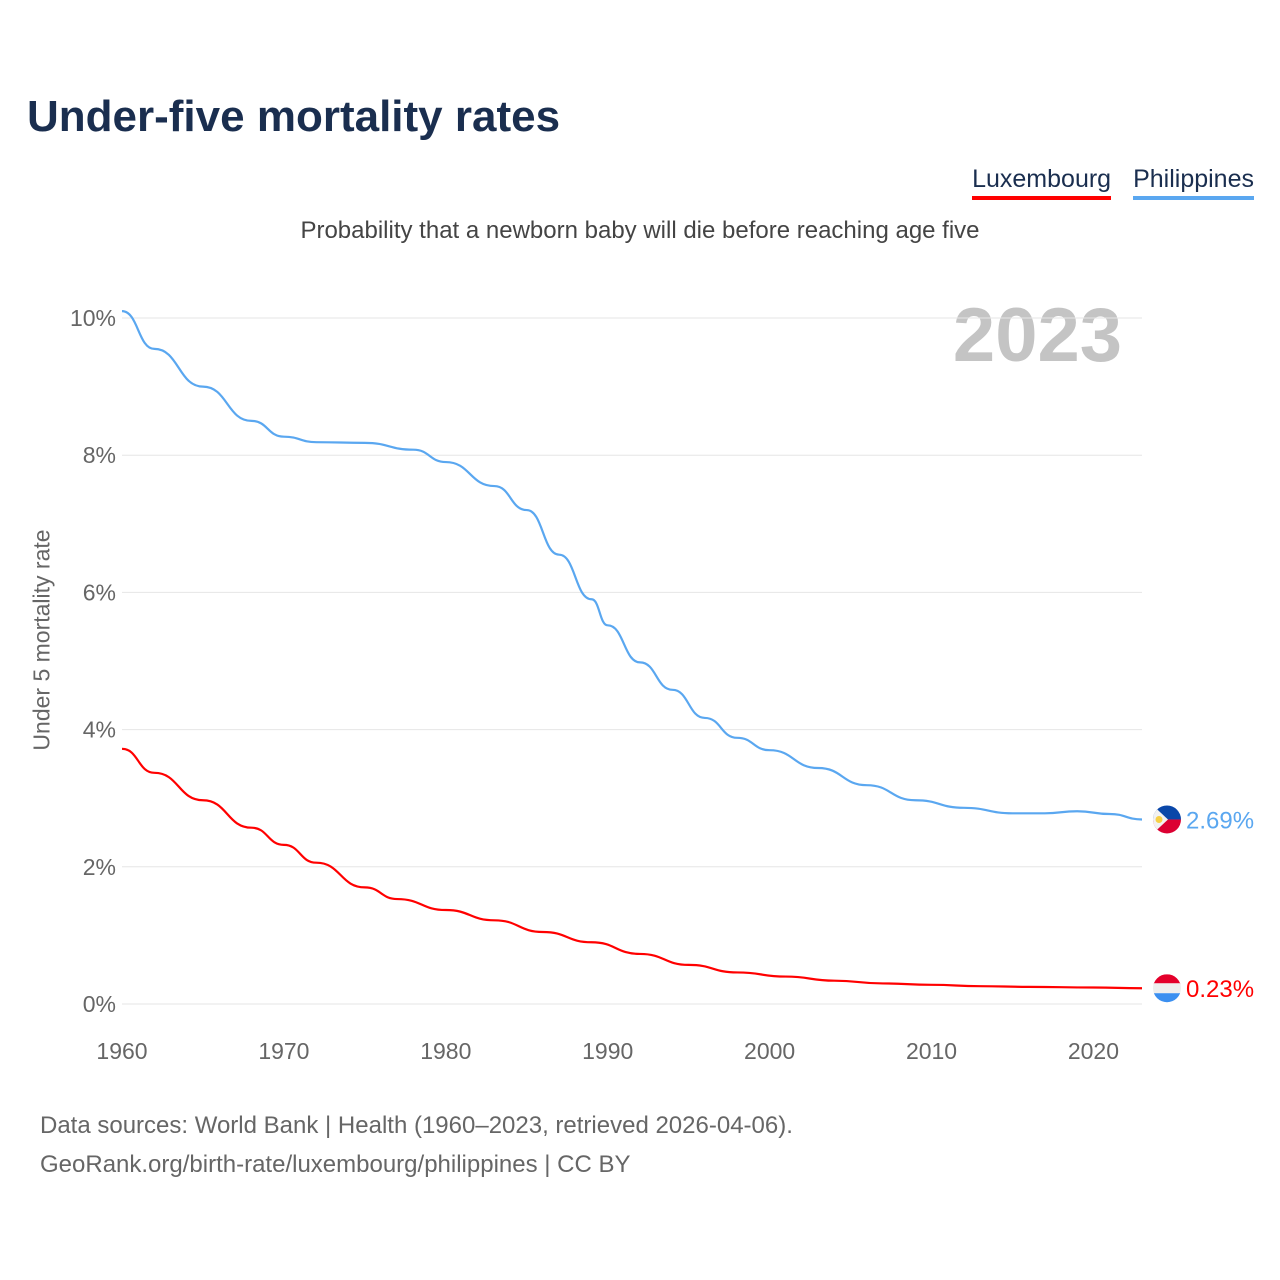 The image size is (1280, 1280). I want to click on x-tick-label: 2000, so click(769, 1051).